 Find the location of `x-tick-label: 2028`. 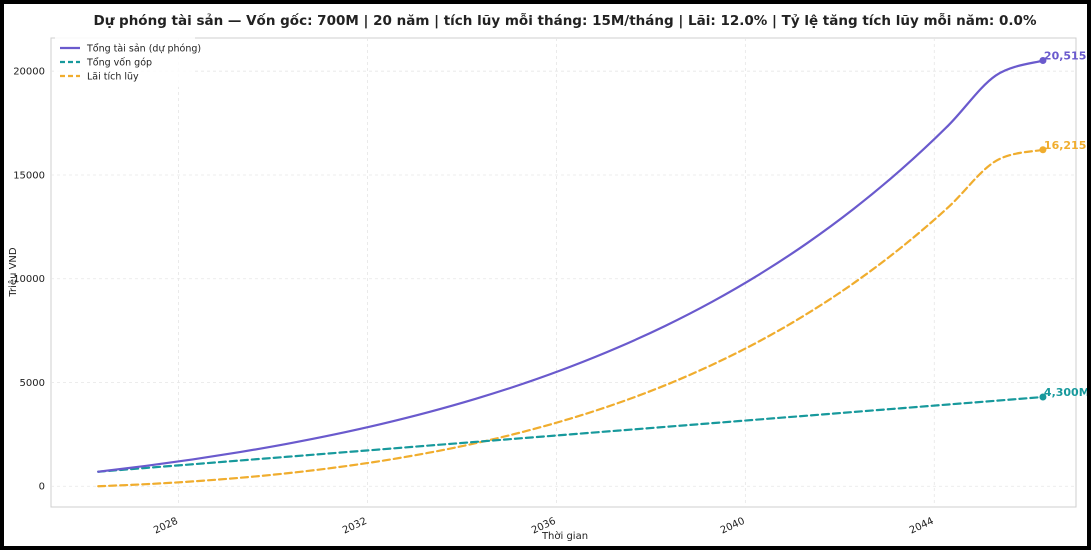

x-tick-label: 2028 is located at coordinates (166, 526).